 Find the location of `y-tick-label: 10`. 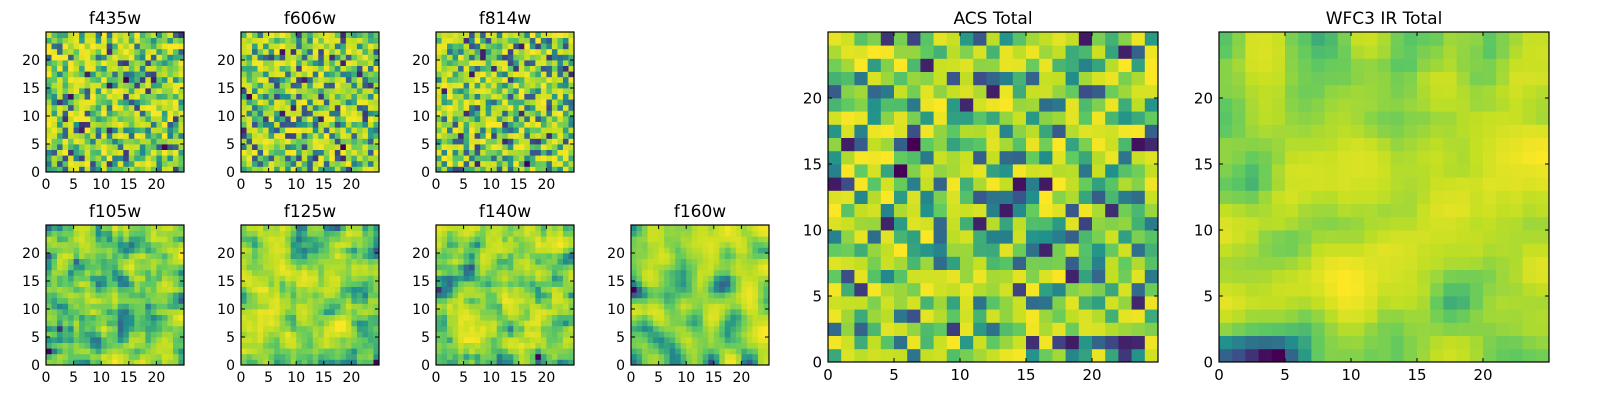

y-tick-label: 10 is located at coordinates (226, 310).